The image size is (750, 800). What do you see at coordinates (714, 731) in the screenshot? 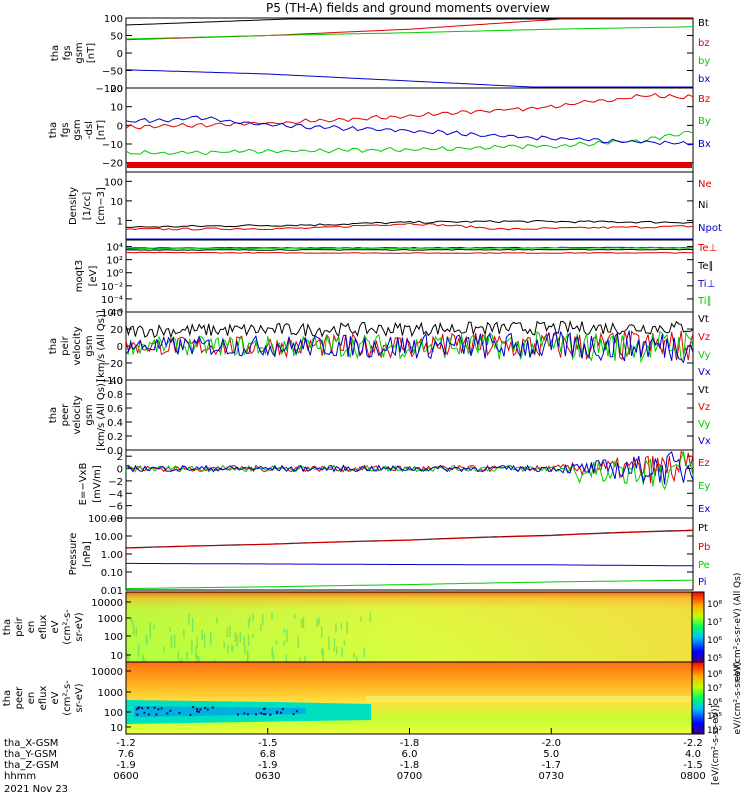
I see `colorbar-tick-label: 10²` at bounding box center [714, 731].